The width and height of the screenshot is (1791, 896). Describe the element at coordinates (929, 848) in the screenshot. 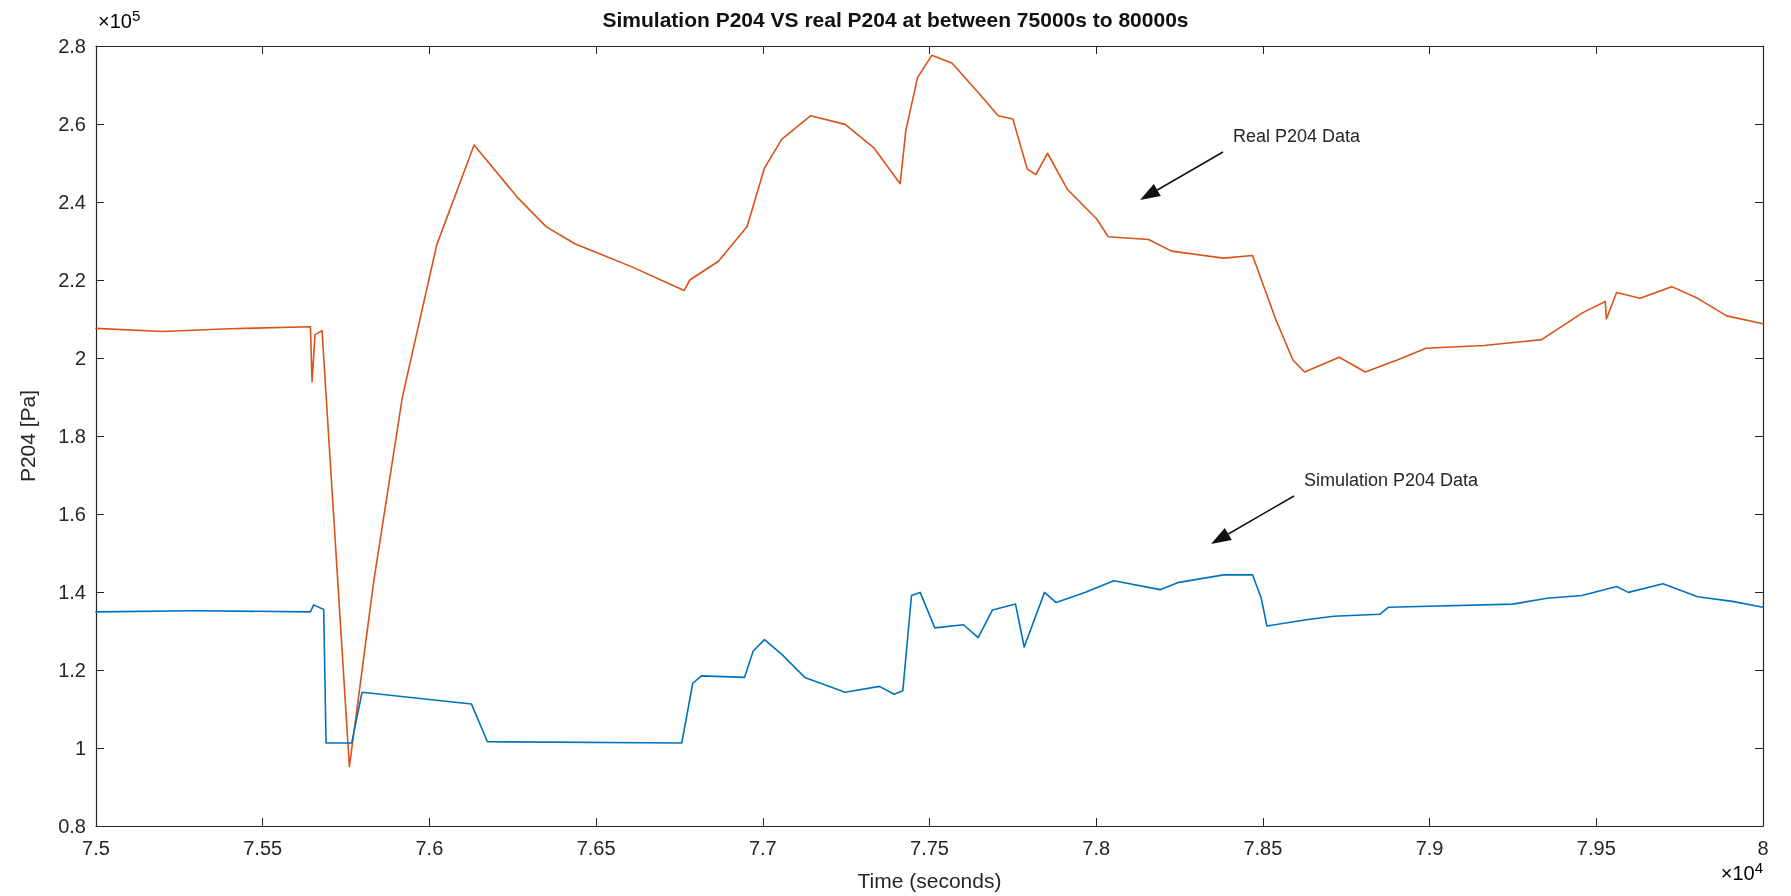

I see `x-tick-label: 7.75` at that location.